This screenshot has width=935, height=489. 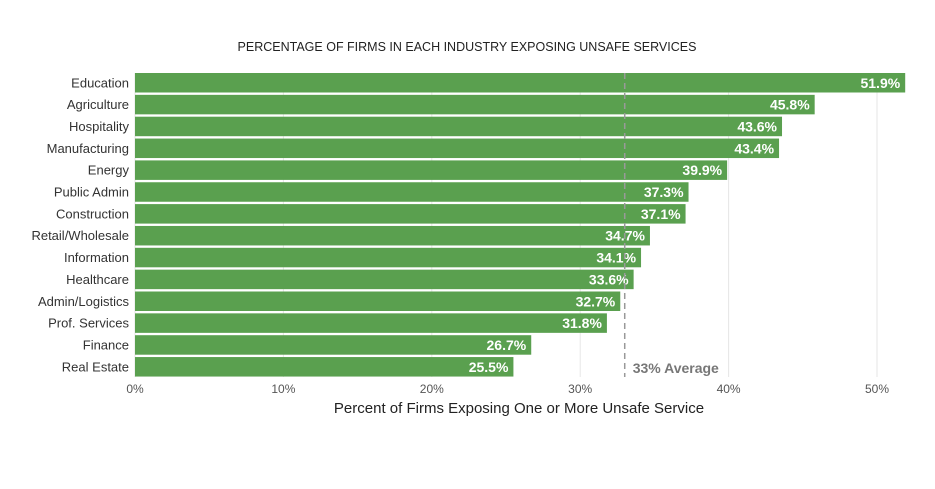 I want to click on reference-line-group: 33% Average, so click(x=671, y=225).